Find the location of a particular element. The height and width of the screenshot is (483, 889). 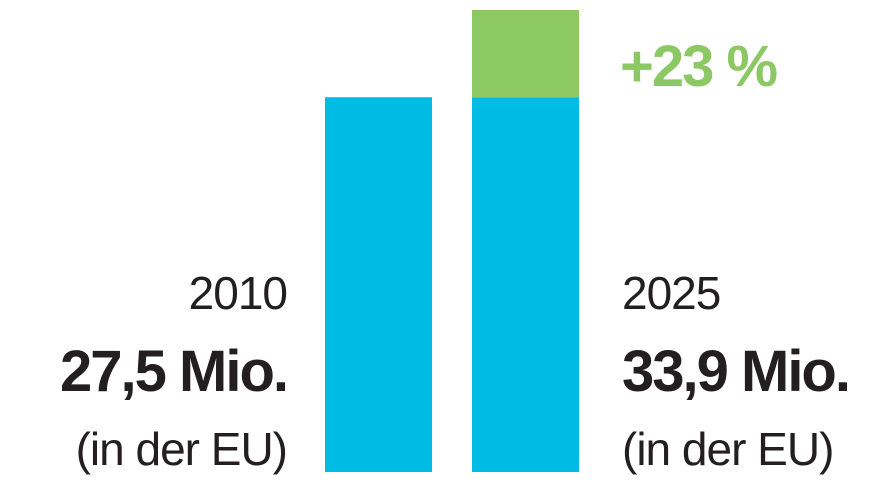

year-label-2025: 2025 is located at coordinates (671, 293).